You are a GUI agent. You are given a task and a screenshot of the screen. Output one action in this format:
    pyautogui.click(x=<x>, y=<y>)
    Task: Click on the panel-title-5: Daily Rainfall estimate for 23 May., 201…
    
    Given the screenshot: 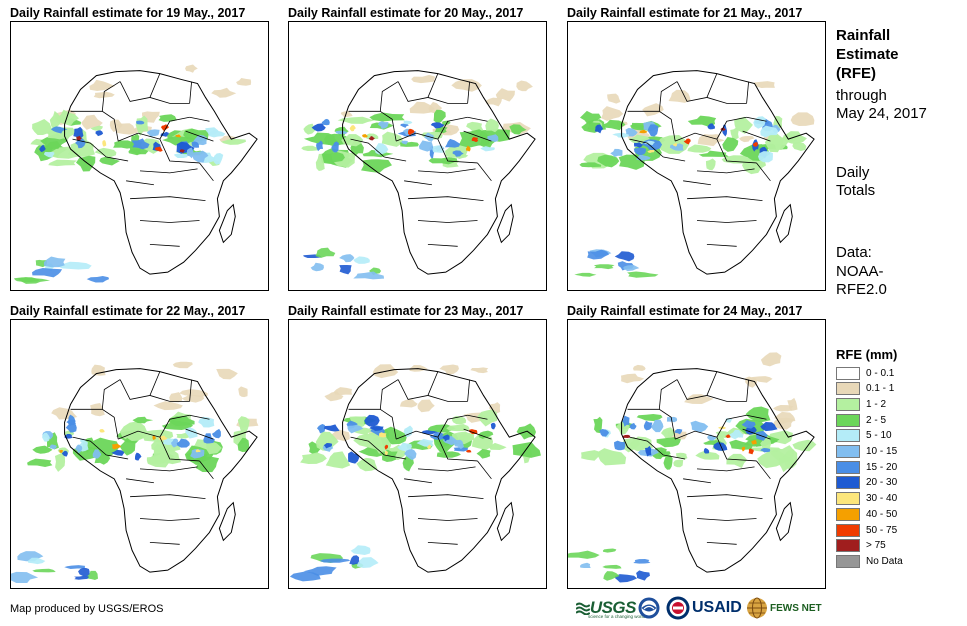 What is the action you would take?
    pyautogui.click(x=406, y=311)
    